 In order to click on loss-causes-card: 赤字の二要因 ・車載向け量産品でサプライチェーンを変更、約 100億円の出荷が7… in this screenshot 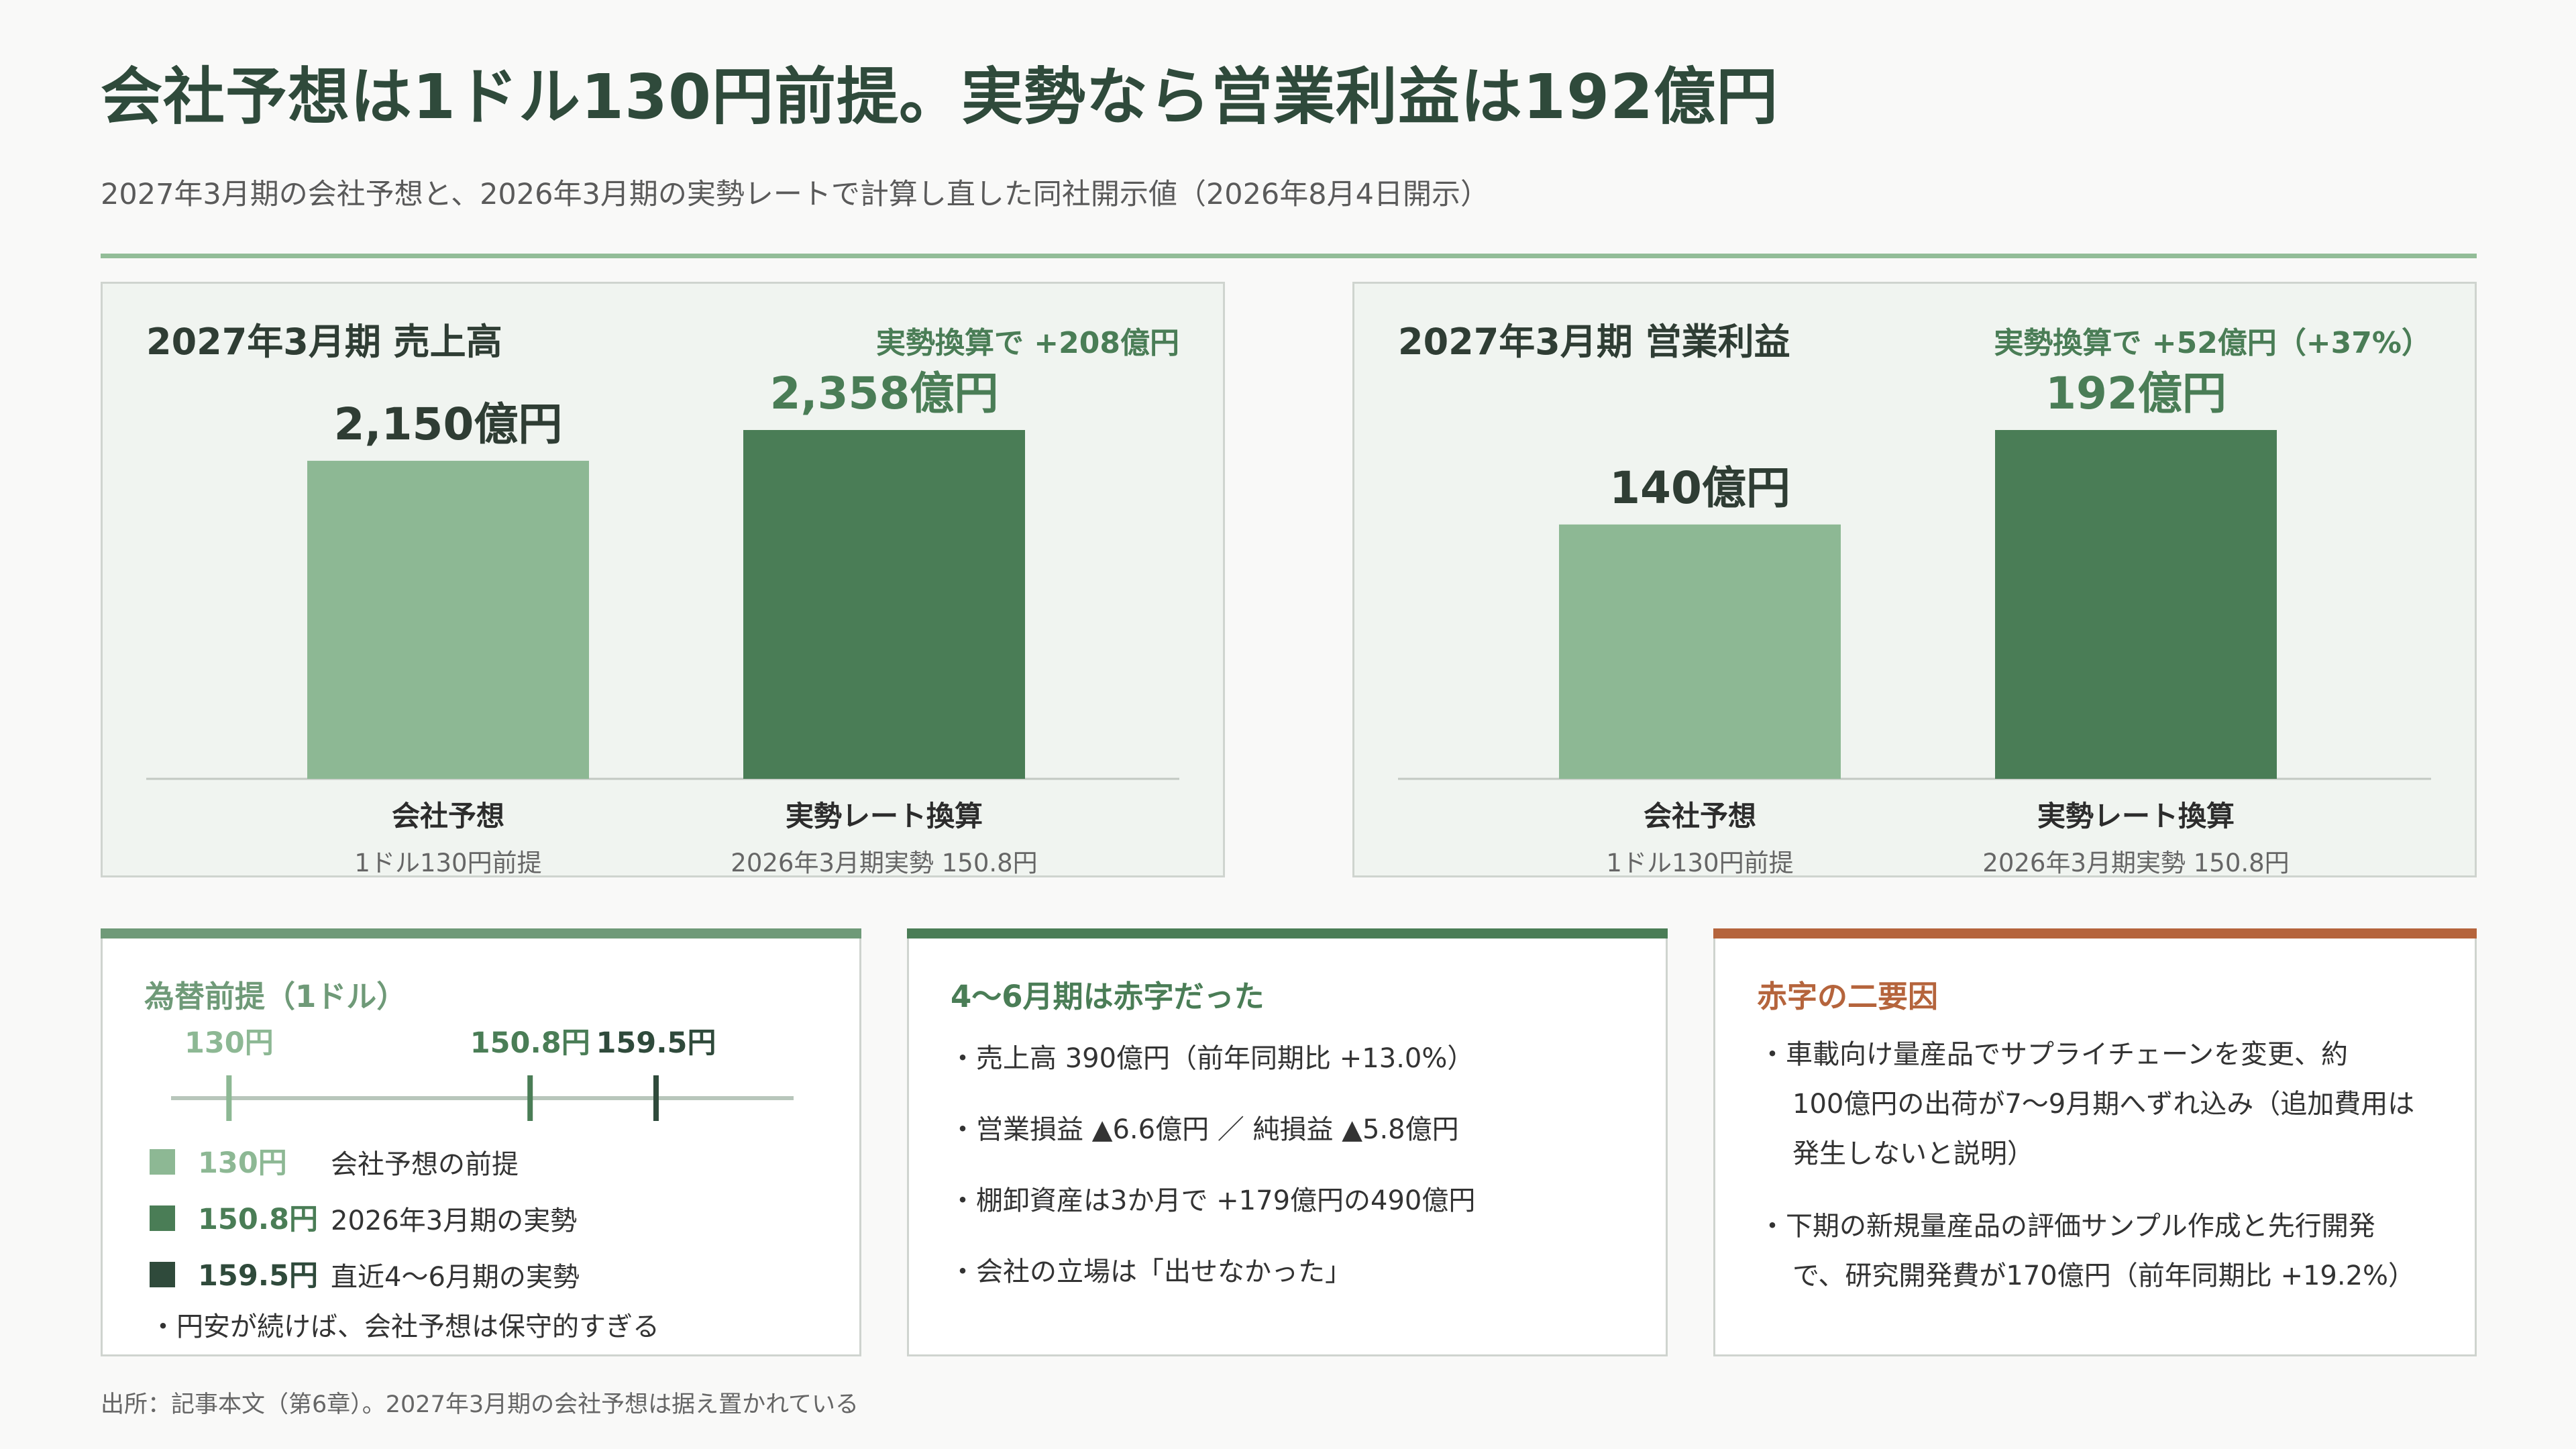, I will do `click(2095, 1142)`.